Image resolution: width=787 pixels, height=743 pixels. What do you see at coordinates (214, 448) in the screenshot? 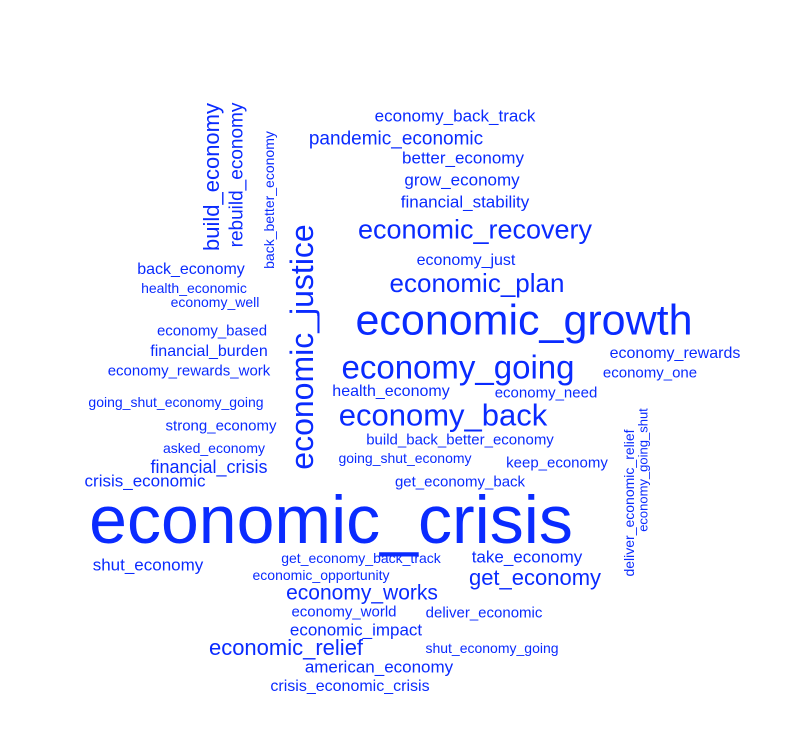
I see `word-asked-economy: asked_economy` at bounding box center [214, 448].